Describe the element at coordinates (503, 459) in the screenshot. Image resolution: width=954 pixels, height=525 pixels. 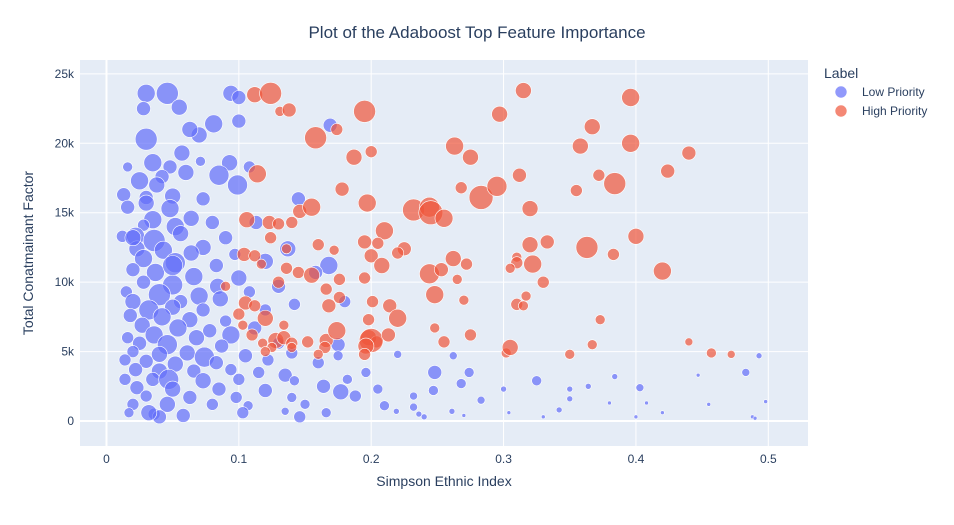
I see `x-tick-label: 0.3` at that location.